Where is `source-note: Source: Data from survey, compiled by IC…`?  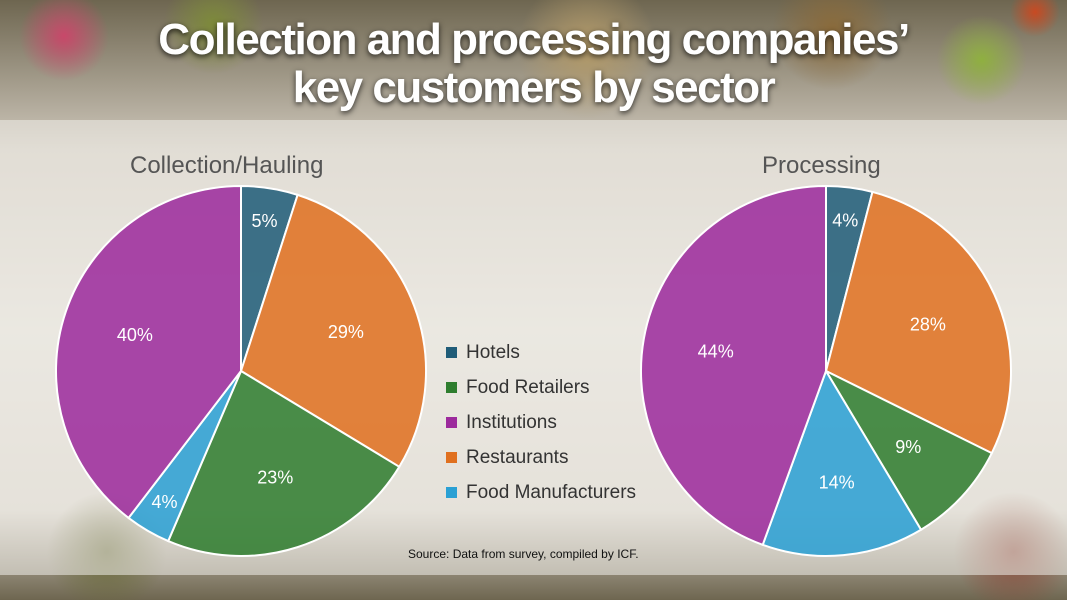
source-note: Source: Data from survey, compiled by IC… is located at coordinates (523, 554).